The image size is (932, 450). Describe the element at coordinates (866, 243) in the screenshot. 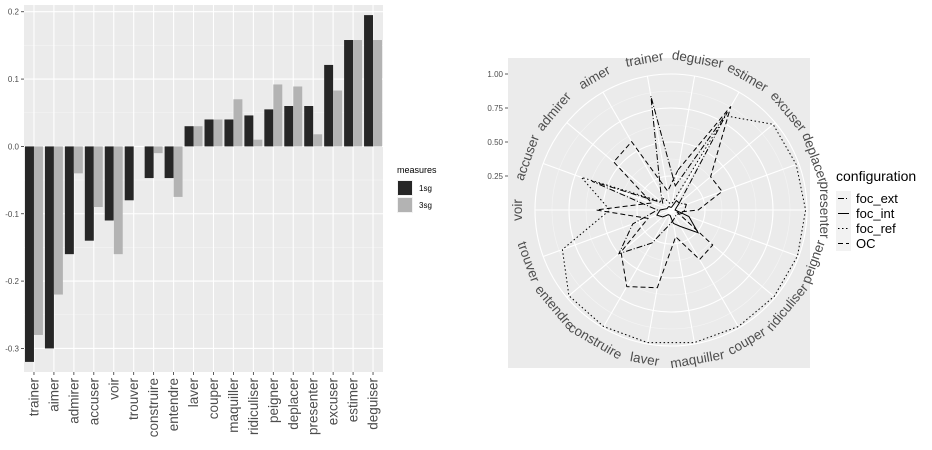

I see `legend-label: OC` at that location.